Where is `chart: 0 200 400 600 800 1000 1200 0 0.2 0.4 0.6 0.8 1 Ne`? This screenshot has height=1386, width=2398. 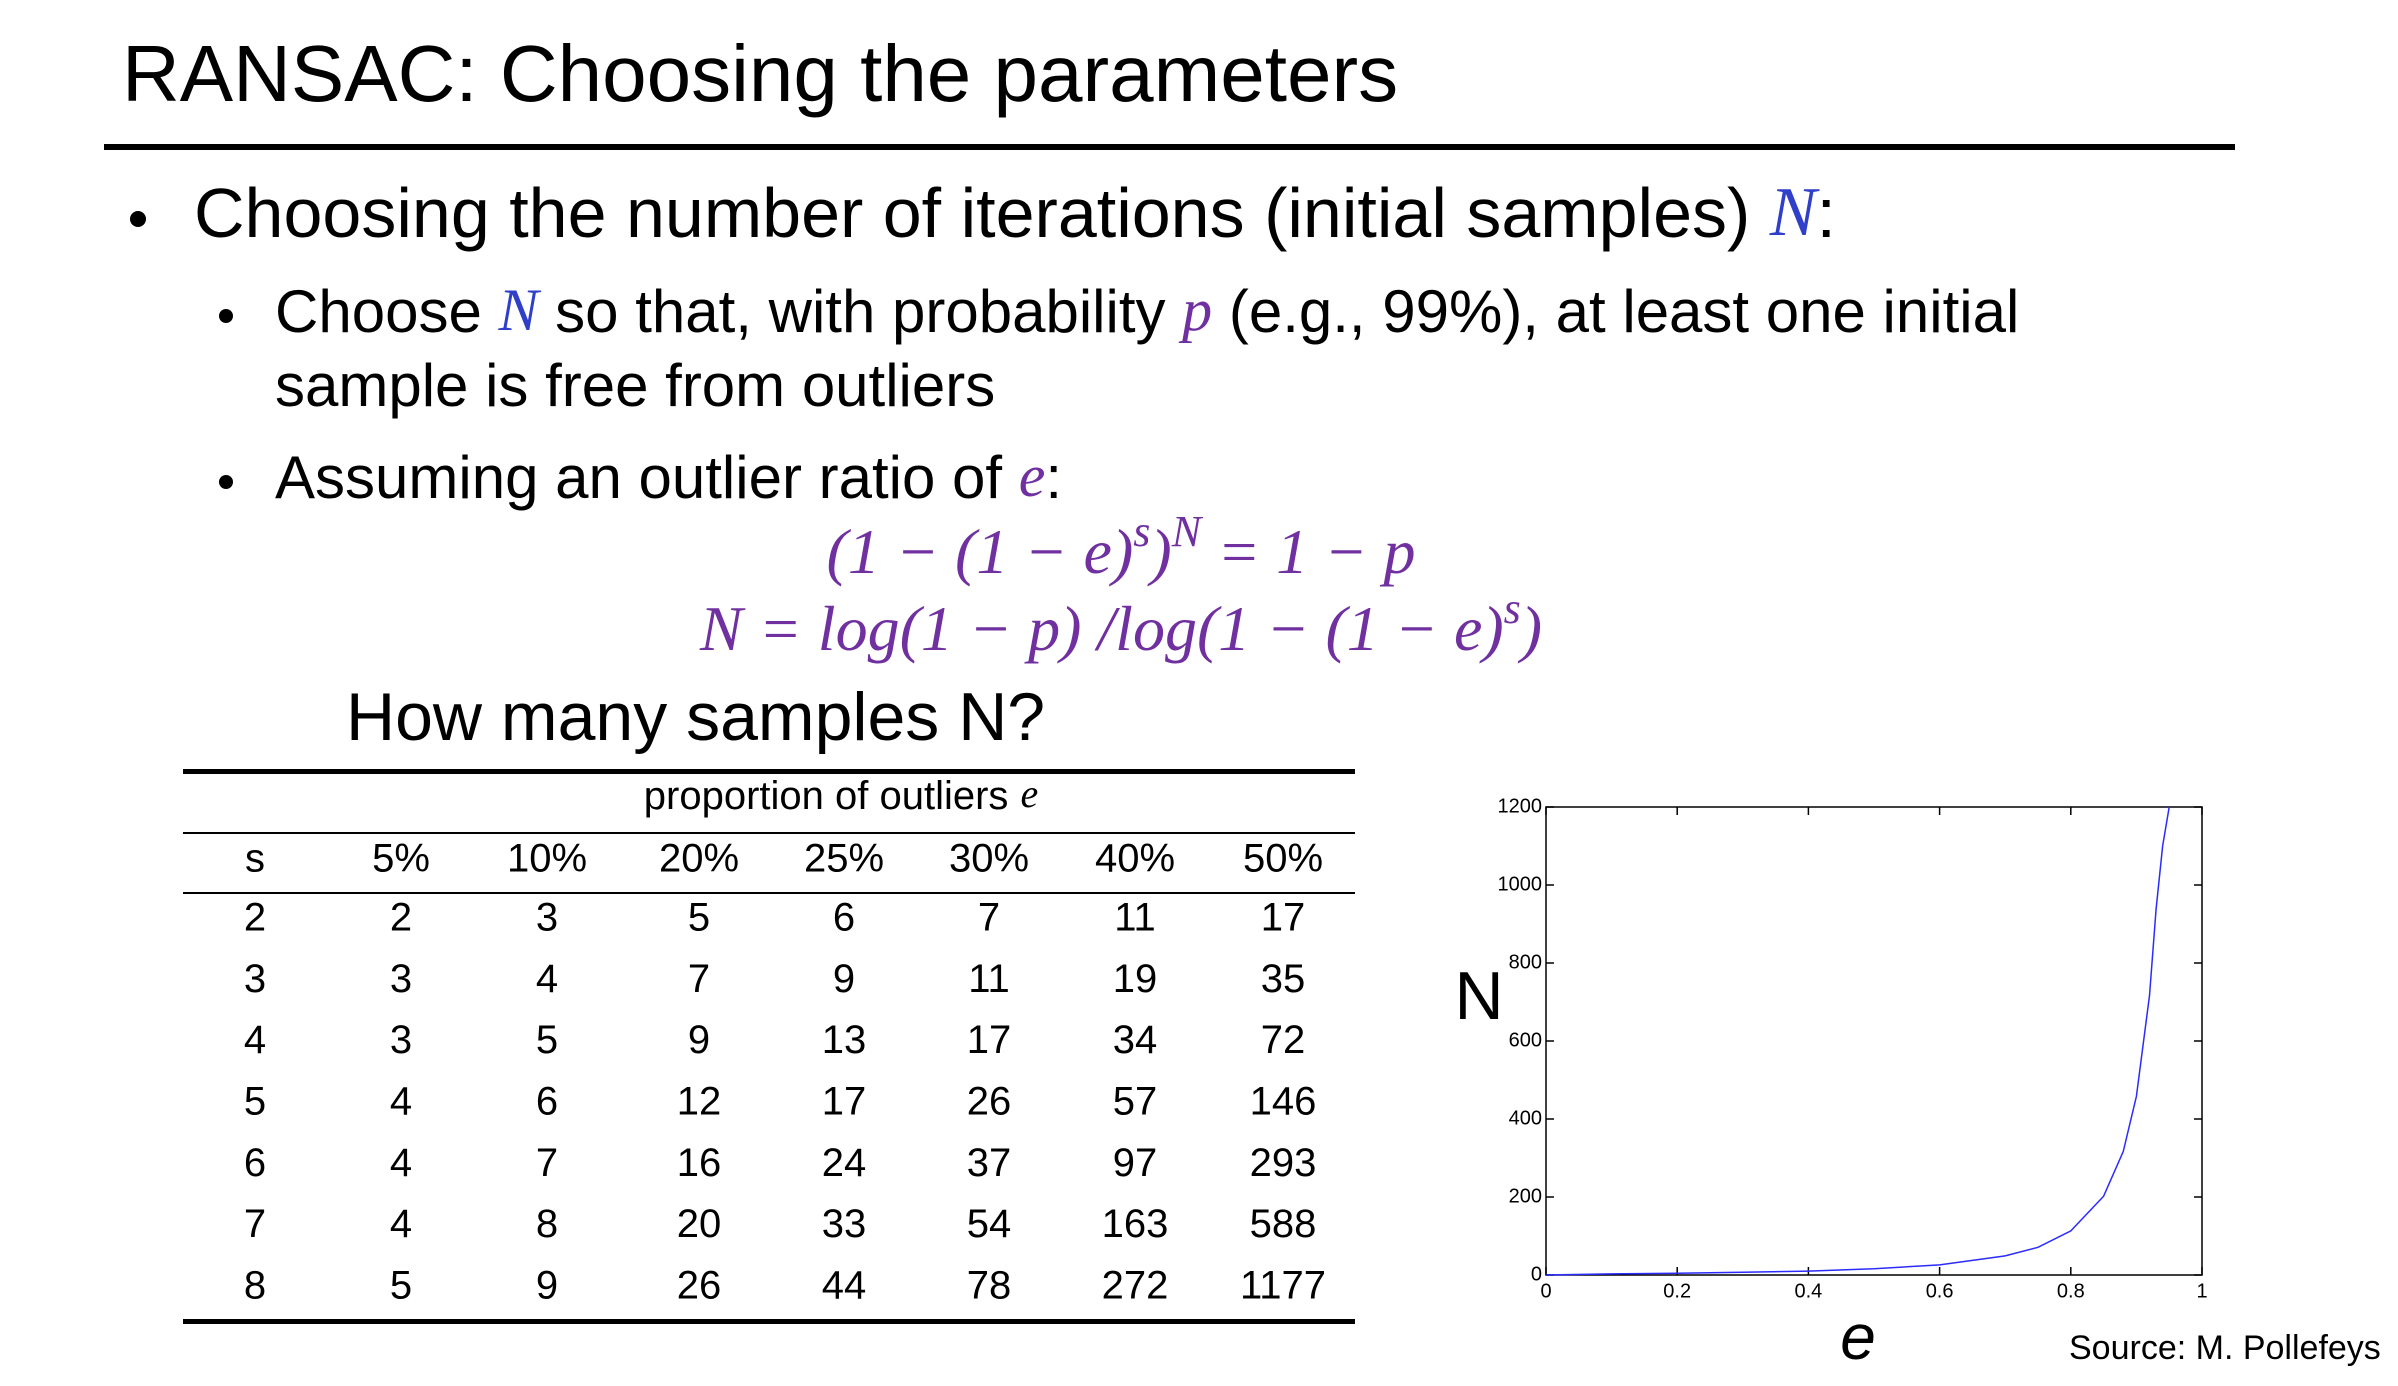
chart: 0 200 400 600 800 1000 1200 0 0.2 0.4 0.6 0.8 1 Ne is located at coordinates (1830, 1084).